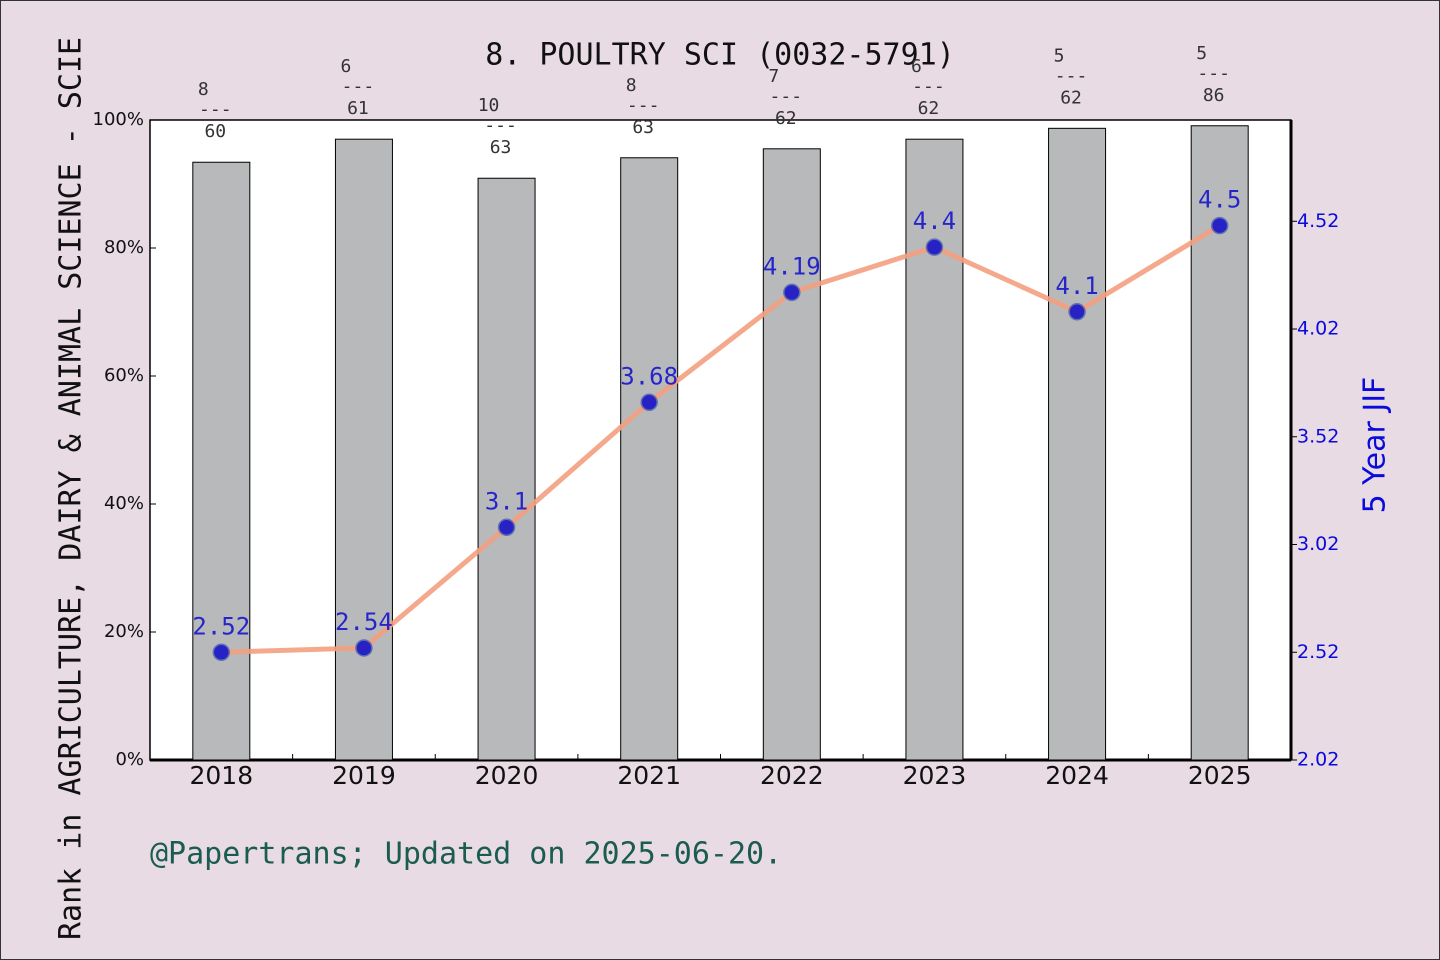  I want to click on y-tick-label: 60%, so click(124, 375).